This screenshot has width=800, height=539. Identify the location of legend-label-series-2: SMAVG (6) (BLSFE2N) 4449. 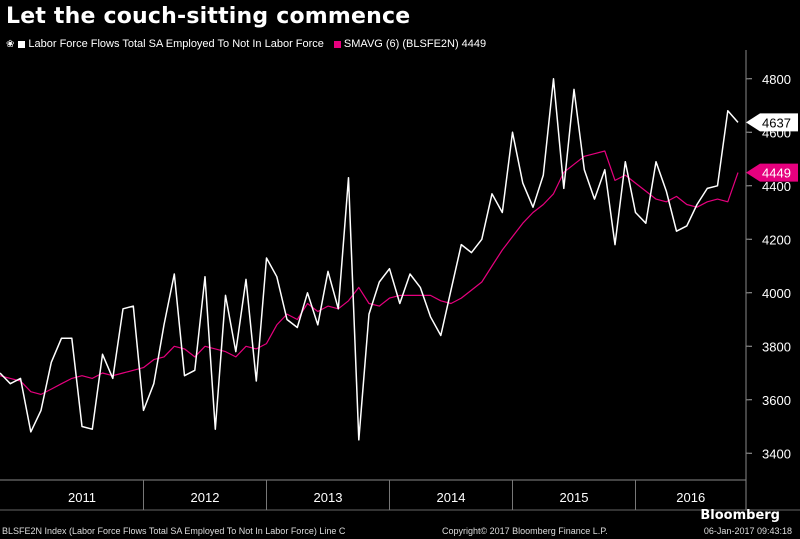
(415, 44).